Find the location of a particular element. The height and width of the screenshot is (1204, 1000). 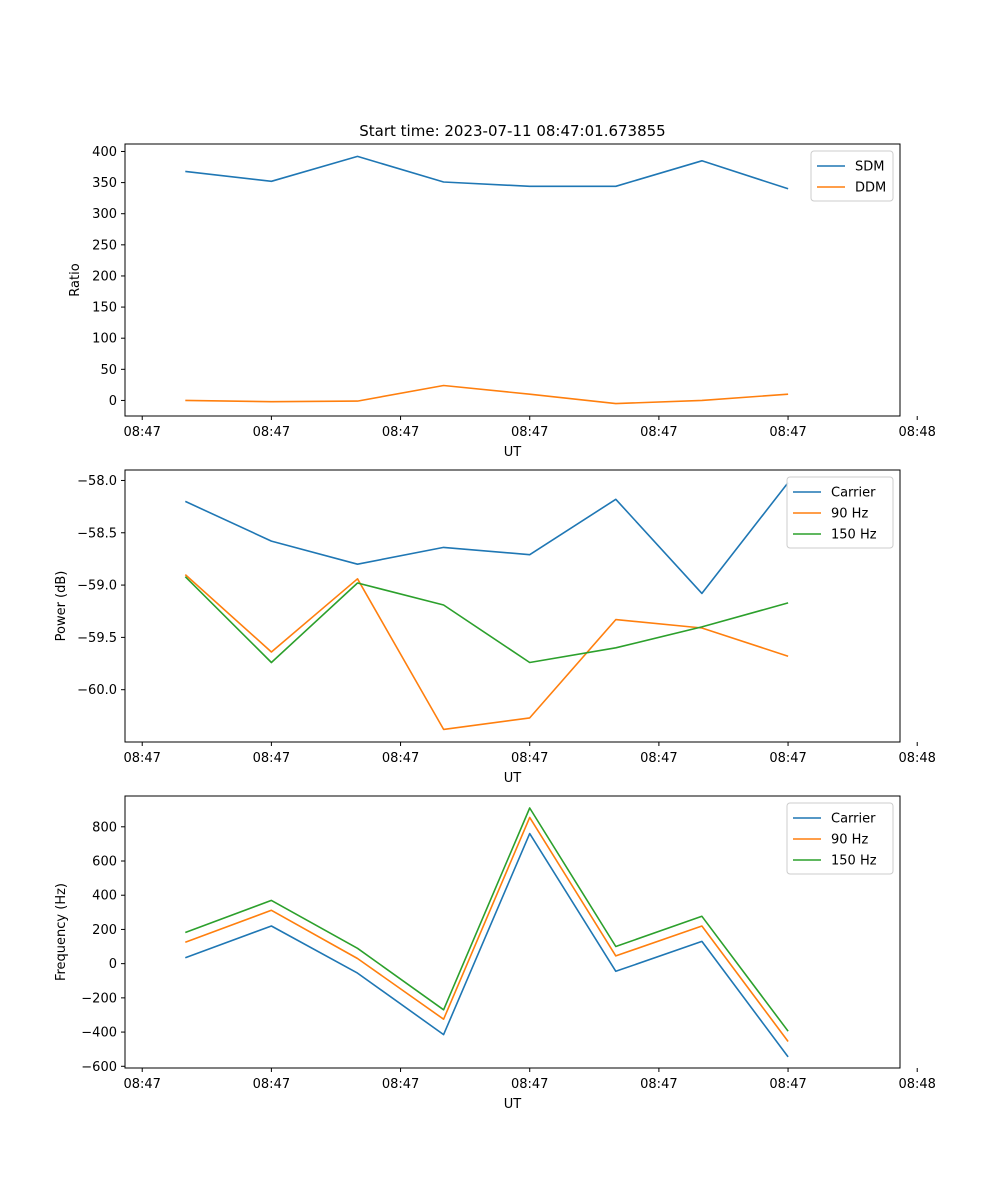

y-axis-label: Ratio is located at coordinates (75, 279).